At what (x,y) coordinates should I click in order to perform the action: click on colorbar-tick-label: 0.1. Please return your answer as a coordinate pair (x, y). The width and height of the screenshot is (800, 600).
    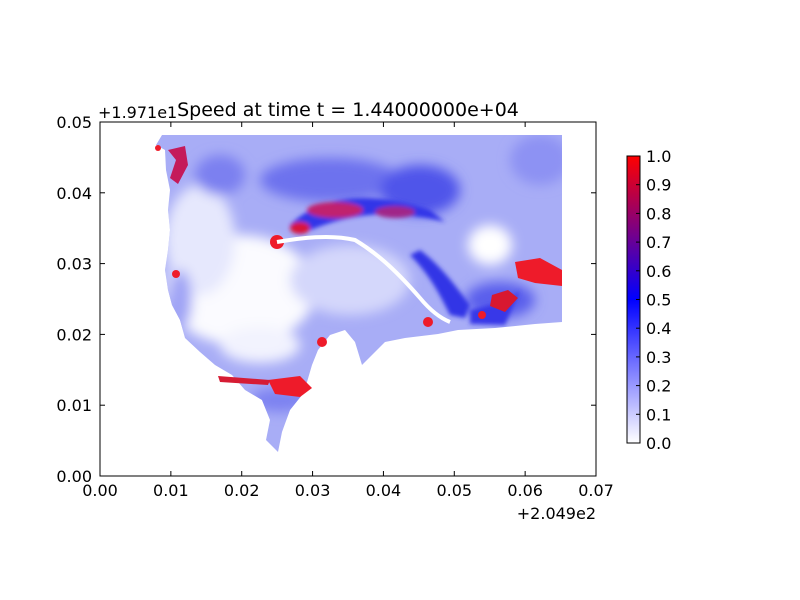
    Looking at the image, I should click on (658, 414).